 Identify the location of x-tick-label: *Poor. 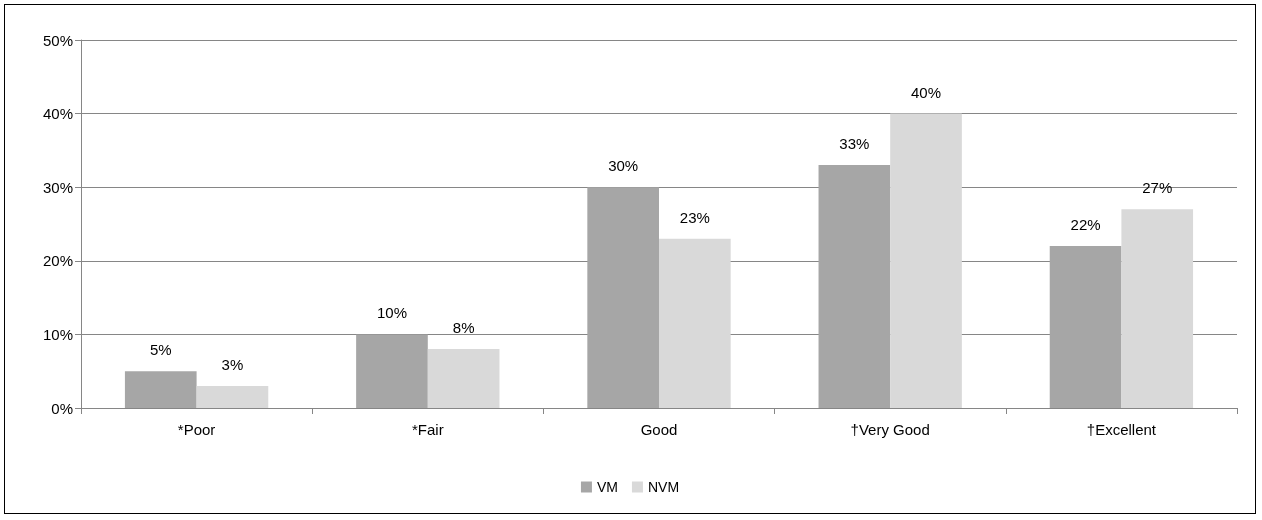
(196, 429).